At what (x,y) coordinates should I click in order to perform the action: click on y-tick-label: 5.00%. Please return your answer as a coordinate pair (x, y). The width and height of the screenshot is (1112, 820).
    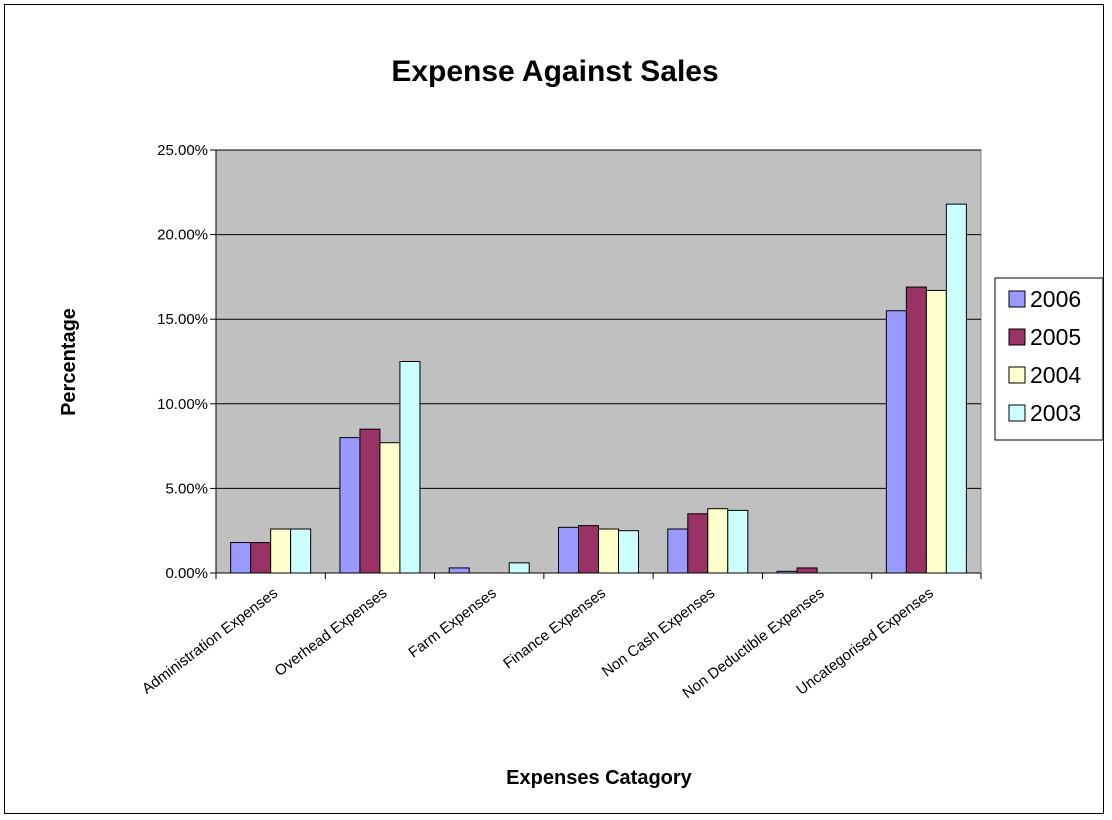
    Looking at the image, I should click on (186, 488).